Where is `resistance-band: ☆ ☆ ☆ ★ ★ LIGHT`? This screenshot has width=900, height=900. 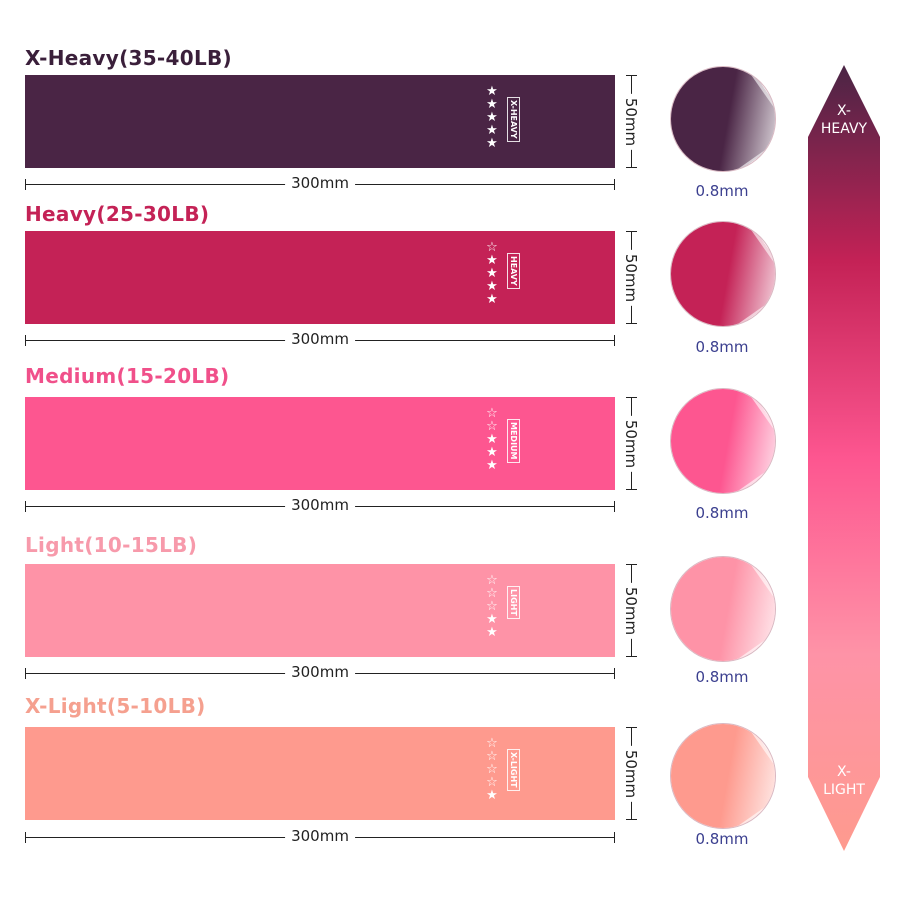
resistance-band: ☆ ☆ ☆ ★ ★ LIGHT is located at coordinates (320, 610).